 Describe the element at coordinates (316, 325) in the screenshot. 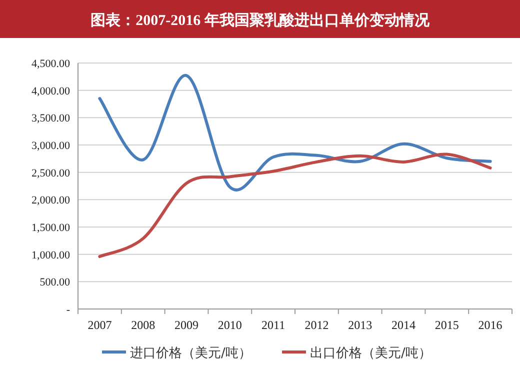

I see `x-tick-label: 2012` at that location.